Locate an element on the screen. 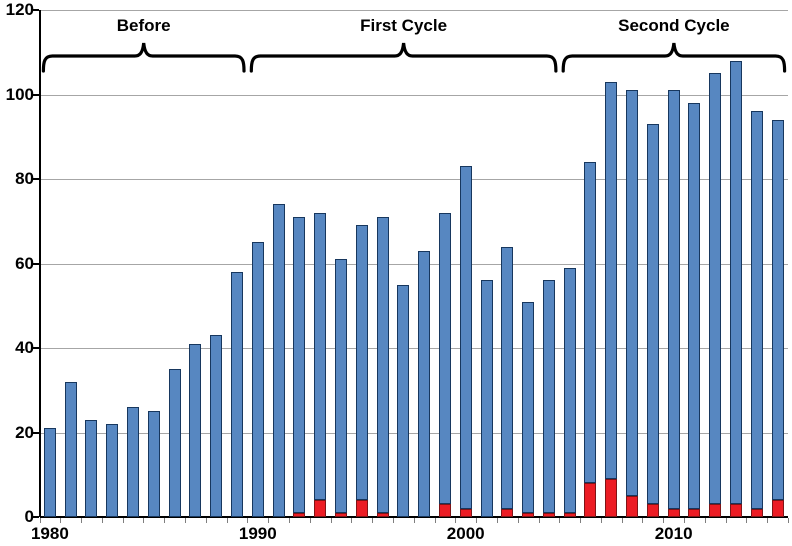  bar-2000 is located at coordinates (465, 341).